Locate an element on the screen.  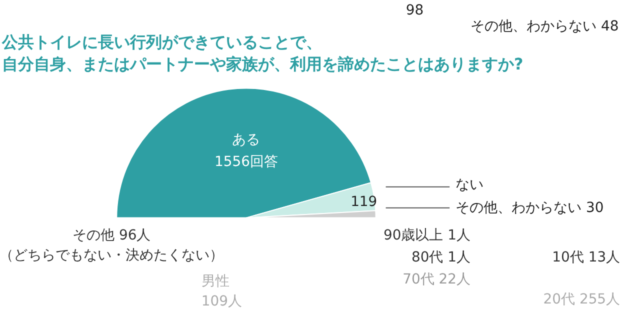
text: （どちらでもない・決めたくない） is located at coordinates (112, 256).